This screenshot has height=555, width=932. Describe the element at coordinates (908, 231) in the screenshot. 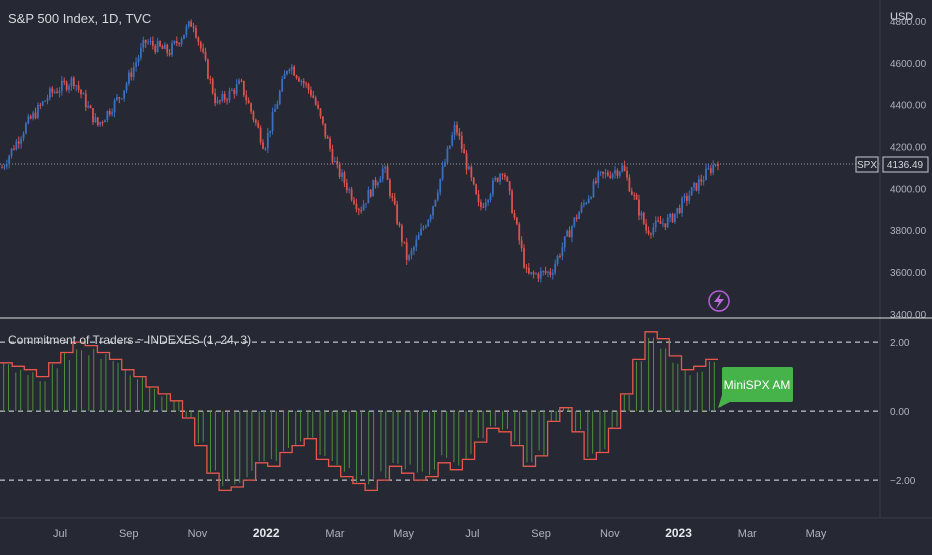

I see `price-tick-label: 3800.00` at that location.